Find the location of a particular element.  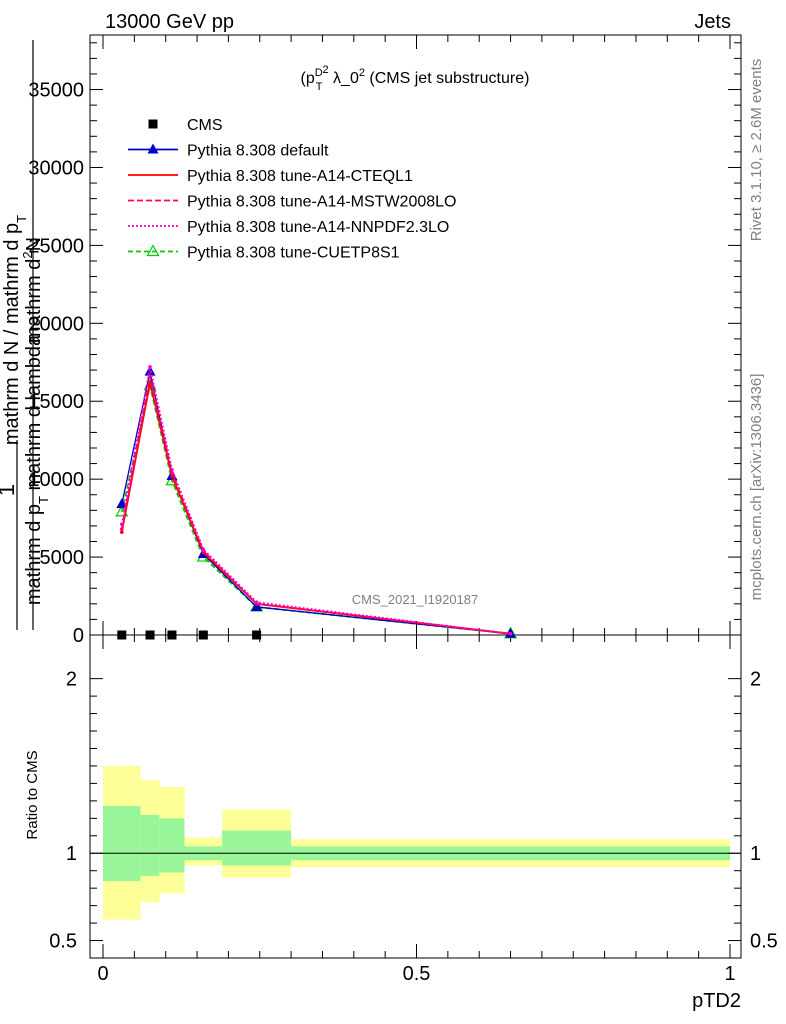

analysis-watermark: CMS_2021_I1920187 is located at coordinates (415, 599).